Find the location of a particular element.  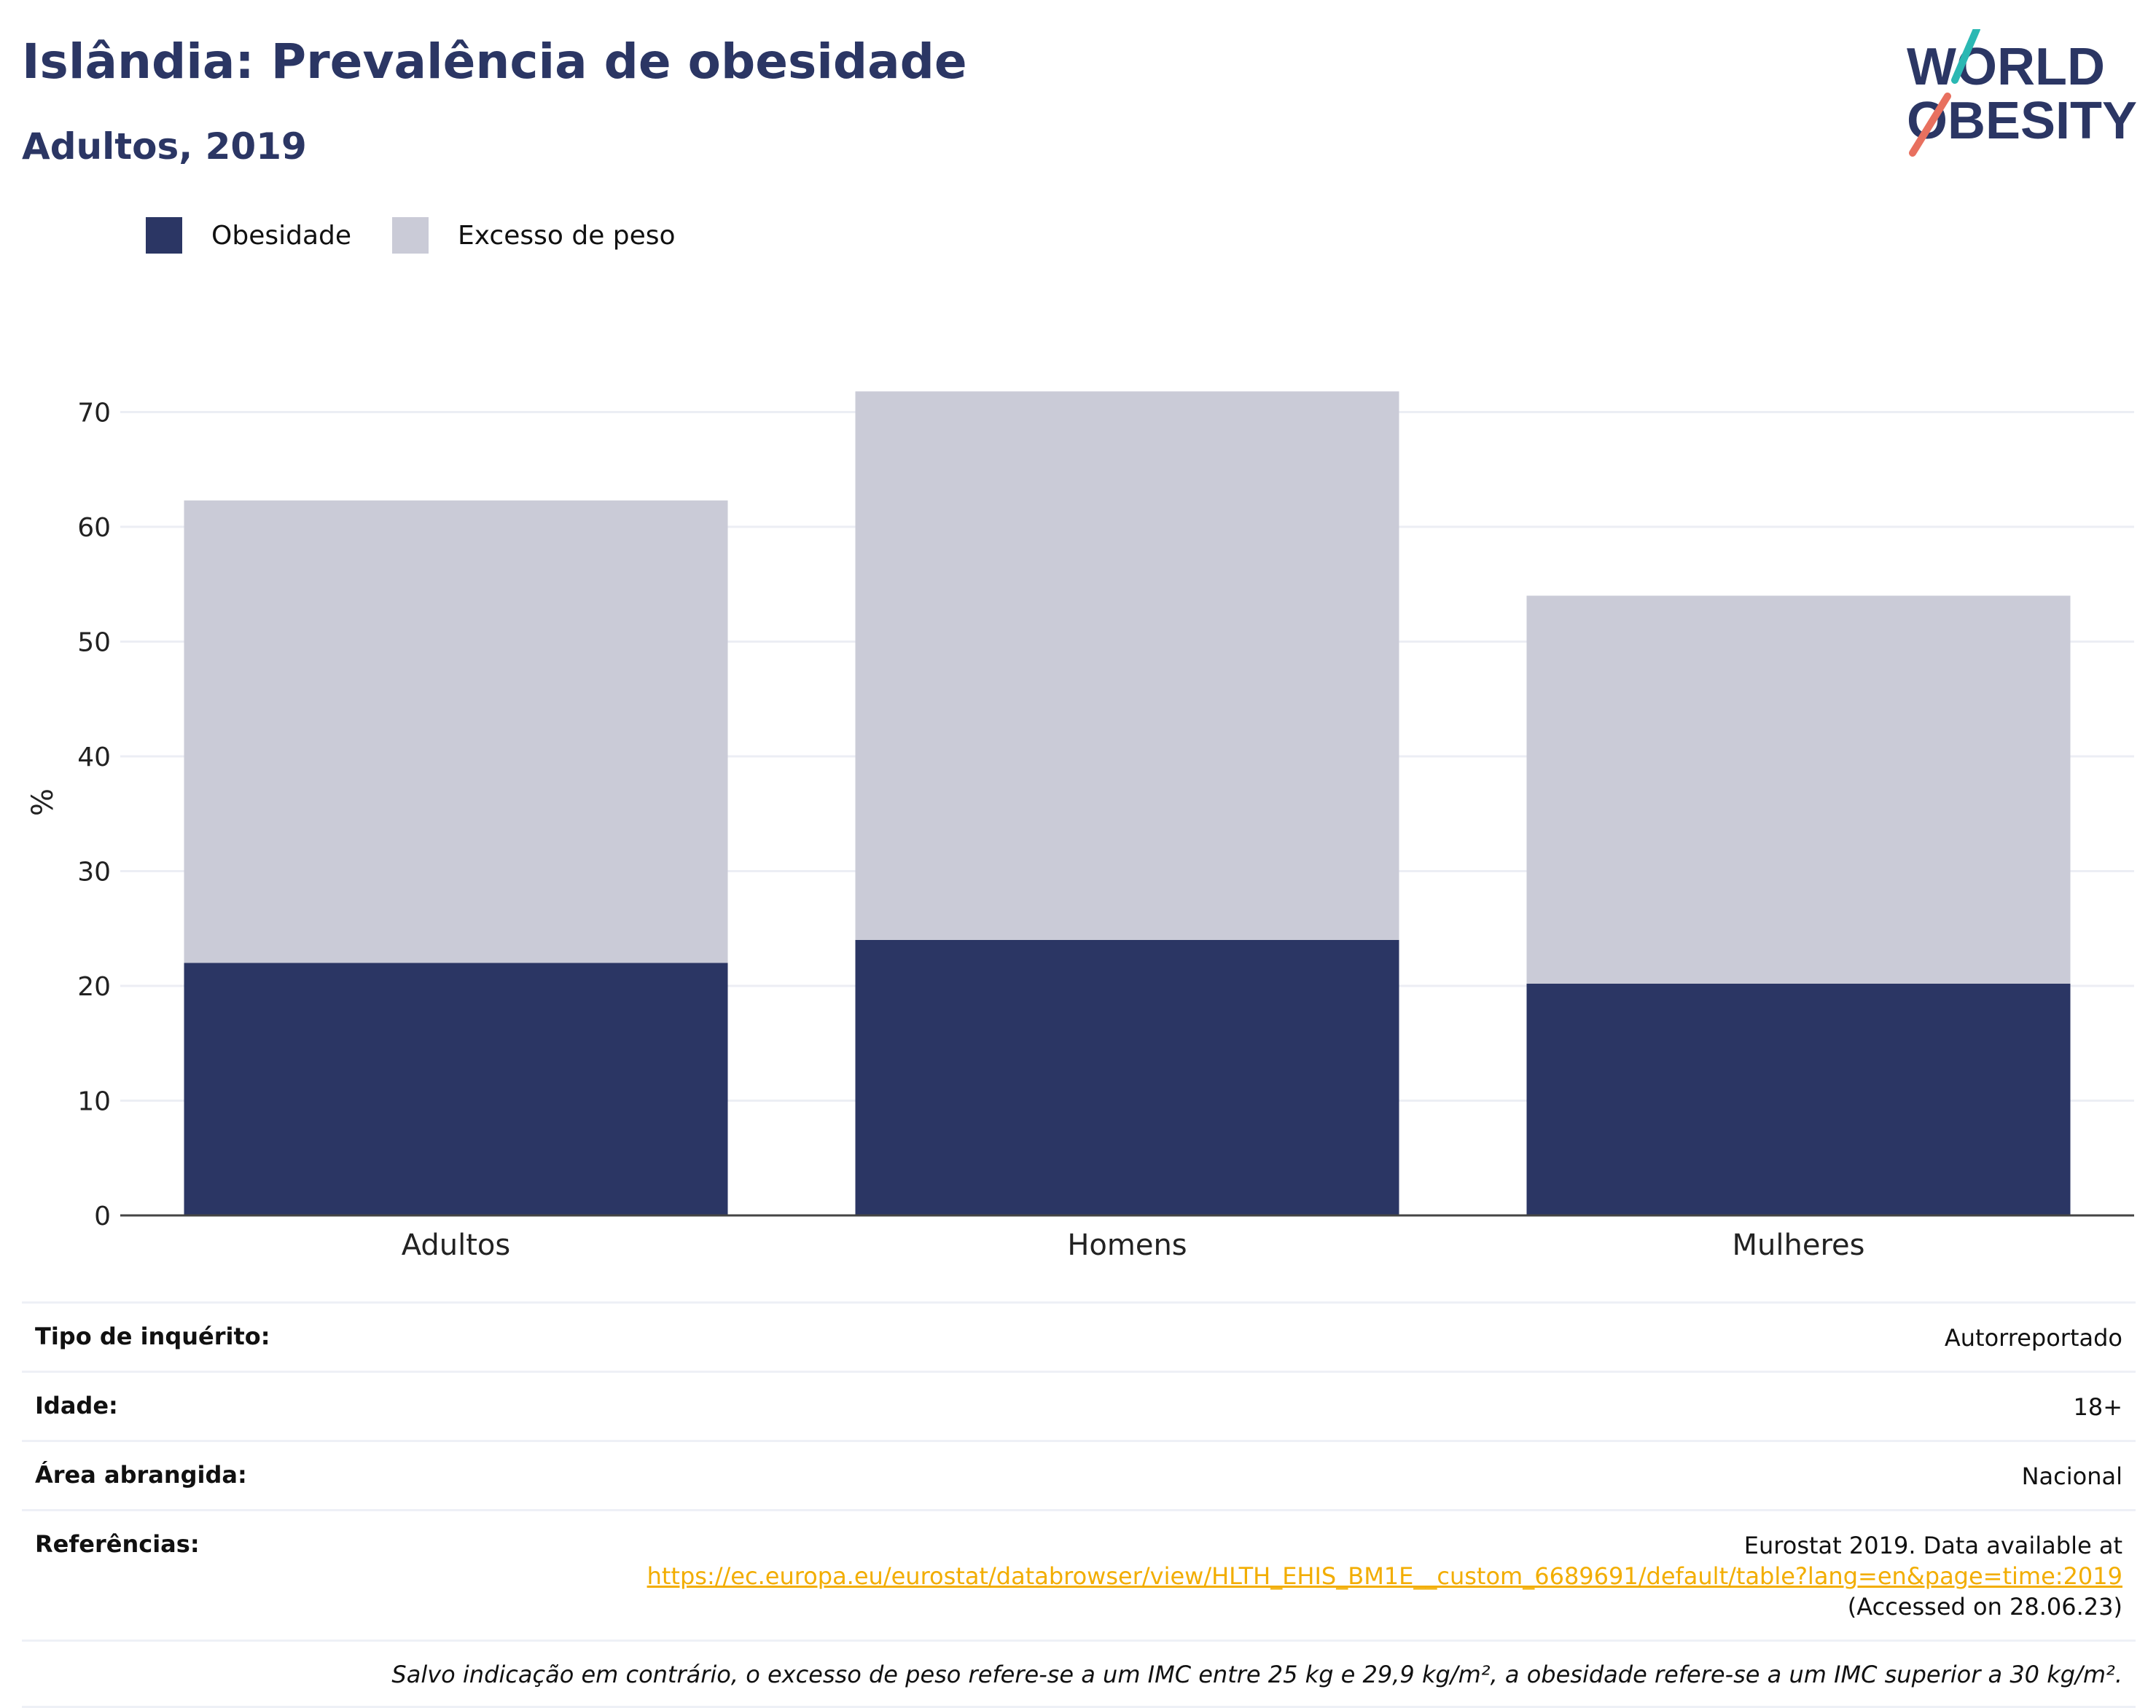

legend-item-excesso-de-peso: Excesso de peso is located at coordinates (534, 235).